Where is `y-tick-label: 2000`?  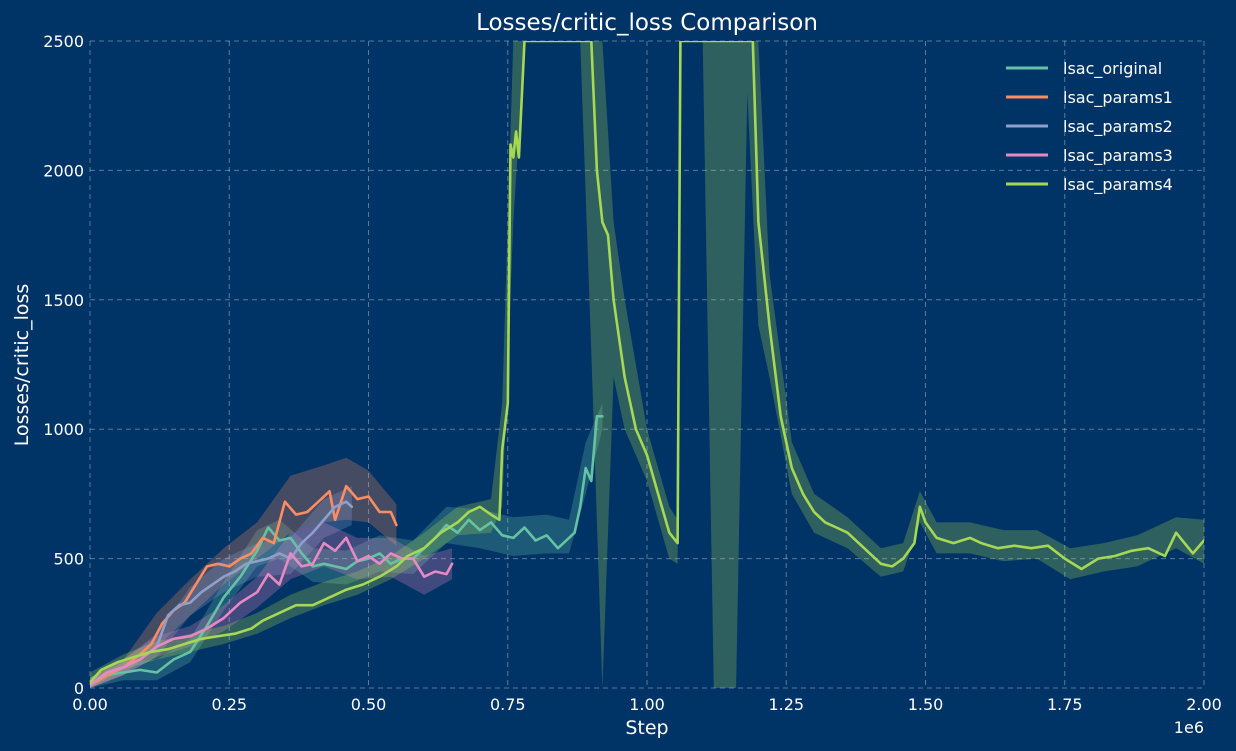 y-tick-label: 2000 is located at coordinates (63, 170).